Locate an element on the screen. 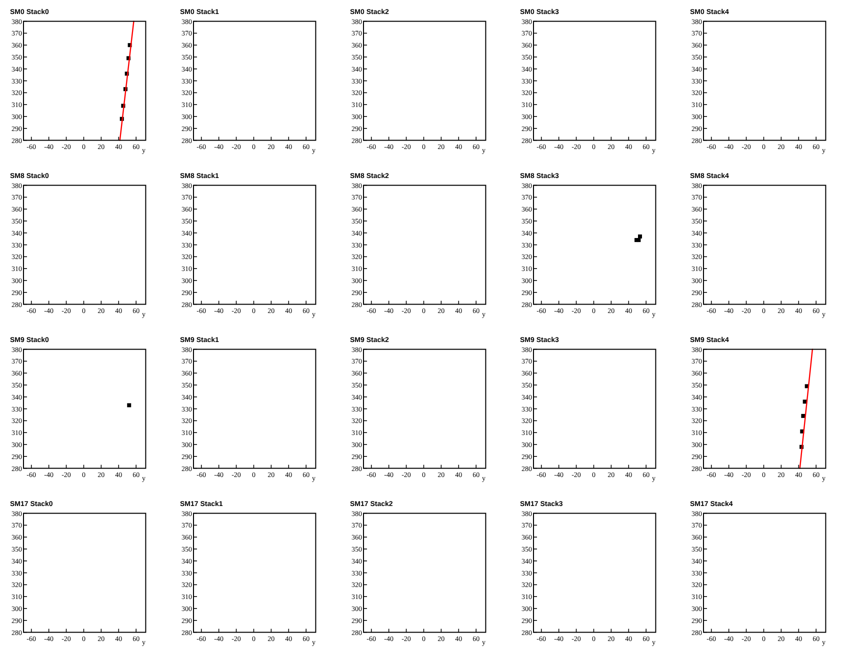 This screenshot has height=656, width=851. point is located at coordinates (803, 416).